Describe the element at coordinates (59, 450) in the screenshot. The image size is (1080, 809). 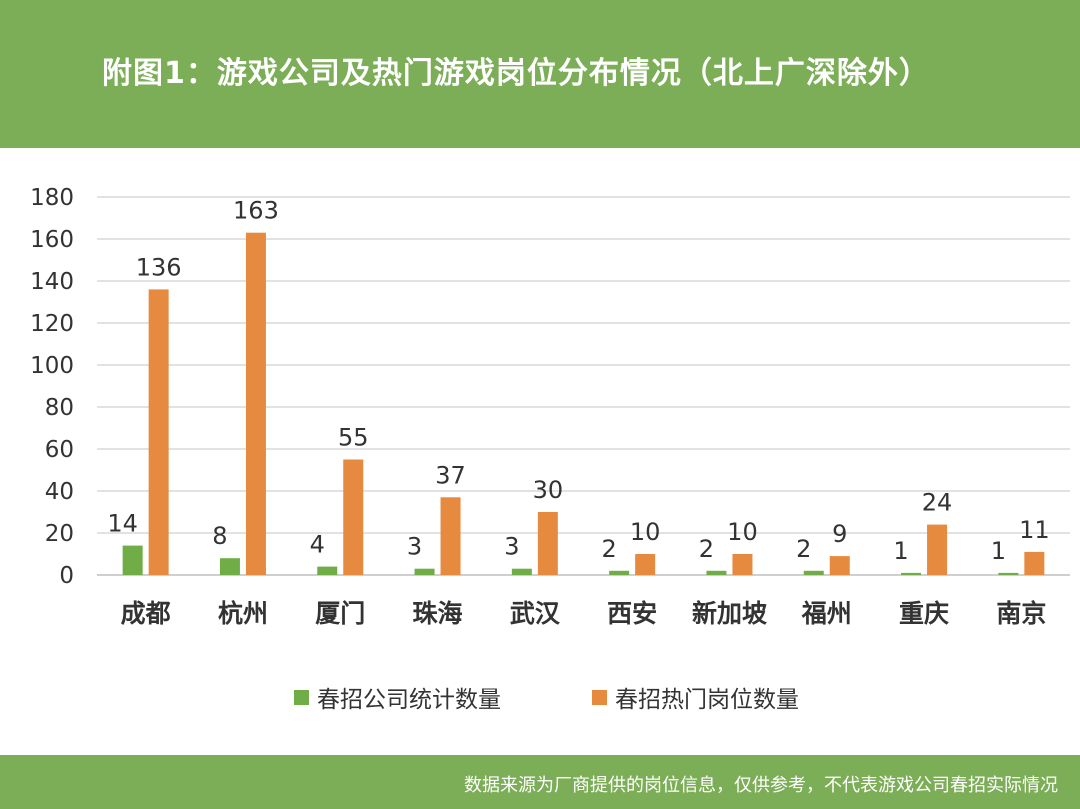
I see `y-tick-label: 60` at that location.